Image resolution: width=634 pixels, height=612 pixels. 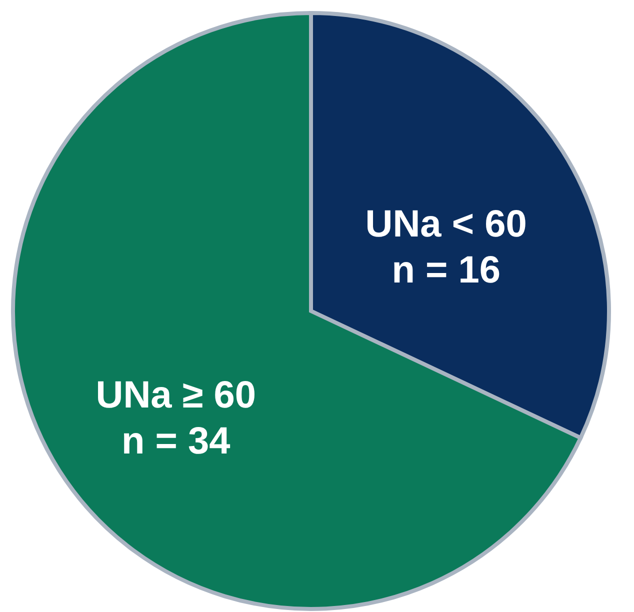 I want to click on slice-label: UNa < 60, so click(x=446, y=224).